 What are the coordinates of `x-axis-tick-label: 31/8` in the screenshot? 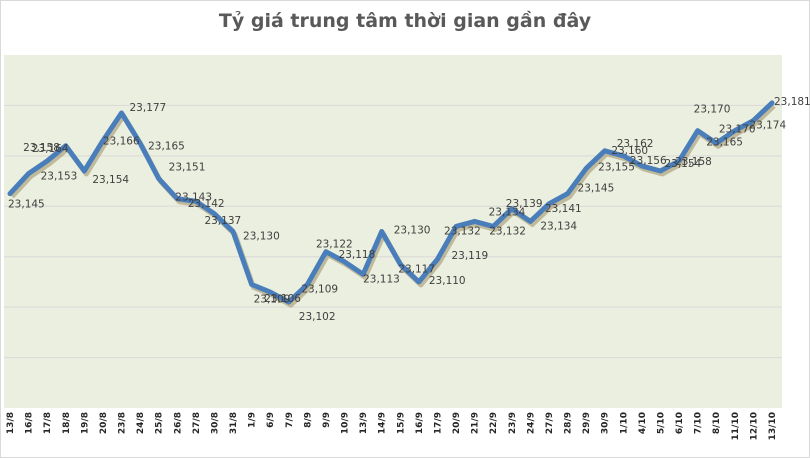 It's located at (234, 423).